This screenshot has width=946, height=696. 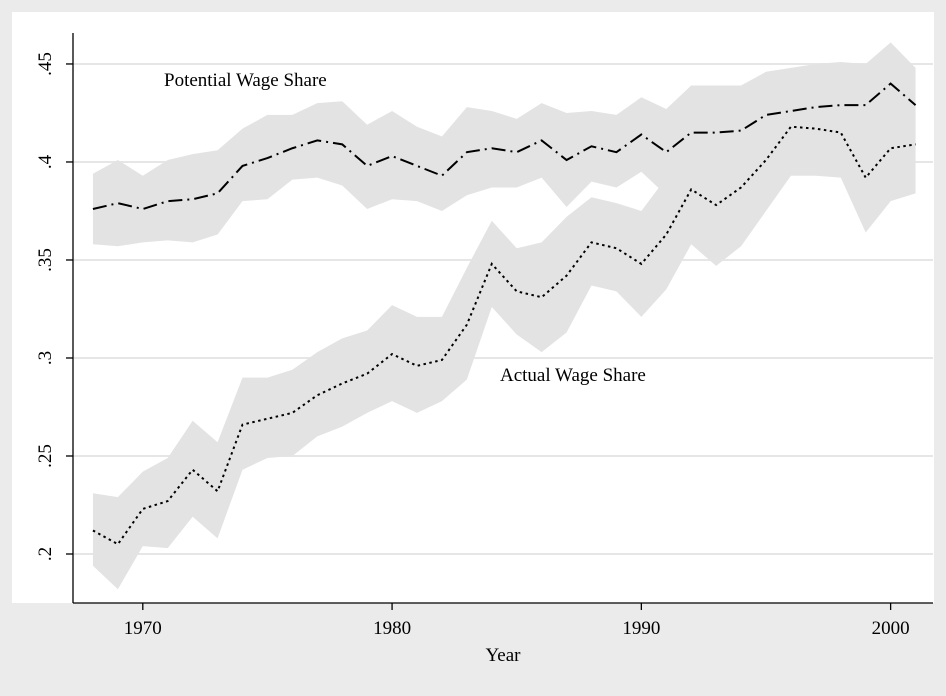 What do you see at coordinates (392, 628) in the screenshot?
I see `x-tick-label: 1980` at bounding box center [392, 628].